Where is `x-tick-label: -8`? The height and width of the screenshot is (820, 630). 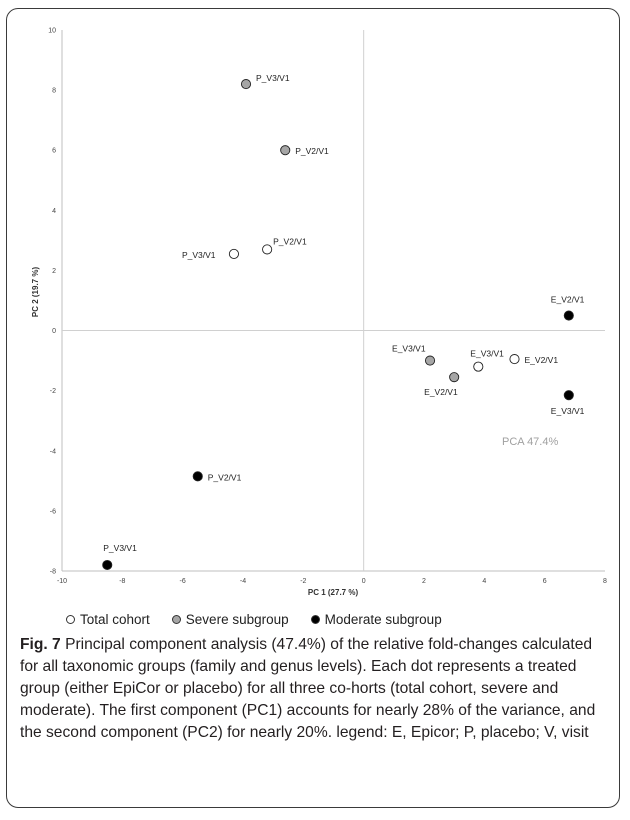
x-tick-label: -8 is located at coordinates (122, 581).